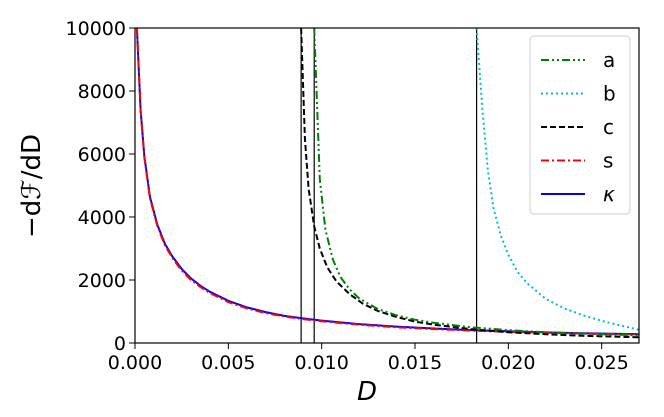 The height and width of the screenshot is (417, 664). I want to click on y-axis-label: −dℱ/dD, so click(32, 186).